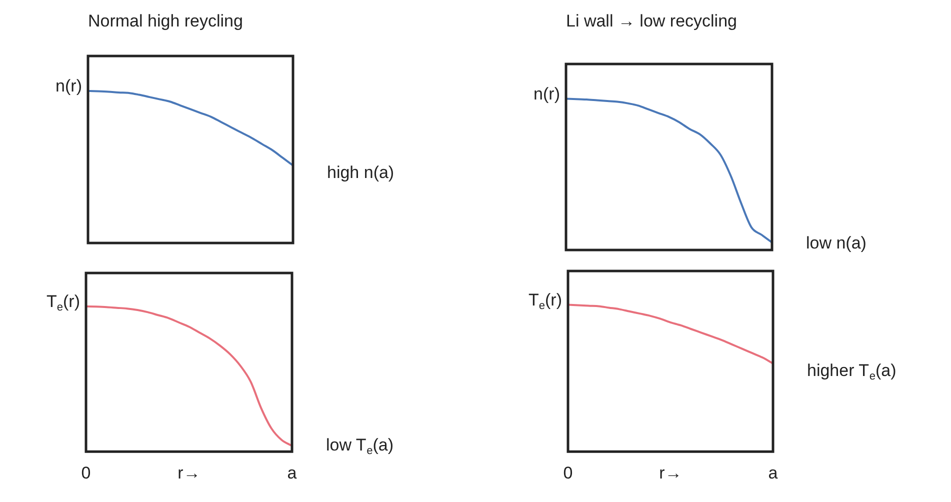 The height and width of the screenshot is (502, 951). Describe the element at coordinates (165, 21) in the screenshot. I see `chart-title: Normal high reycling` at that location.